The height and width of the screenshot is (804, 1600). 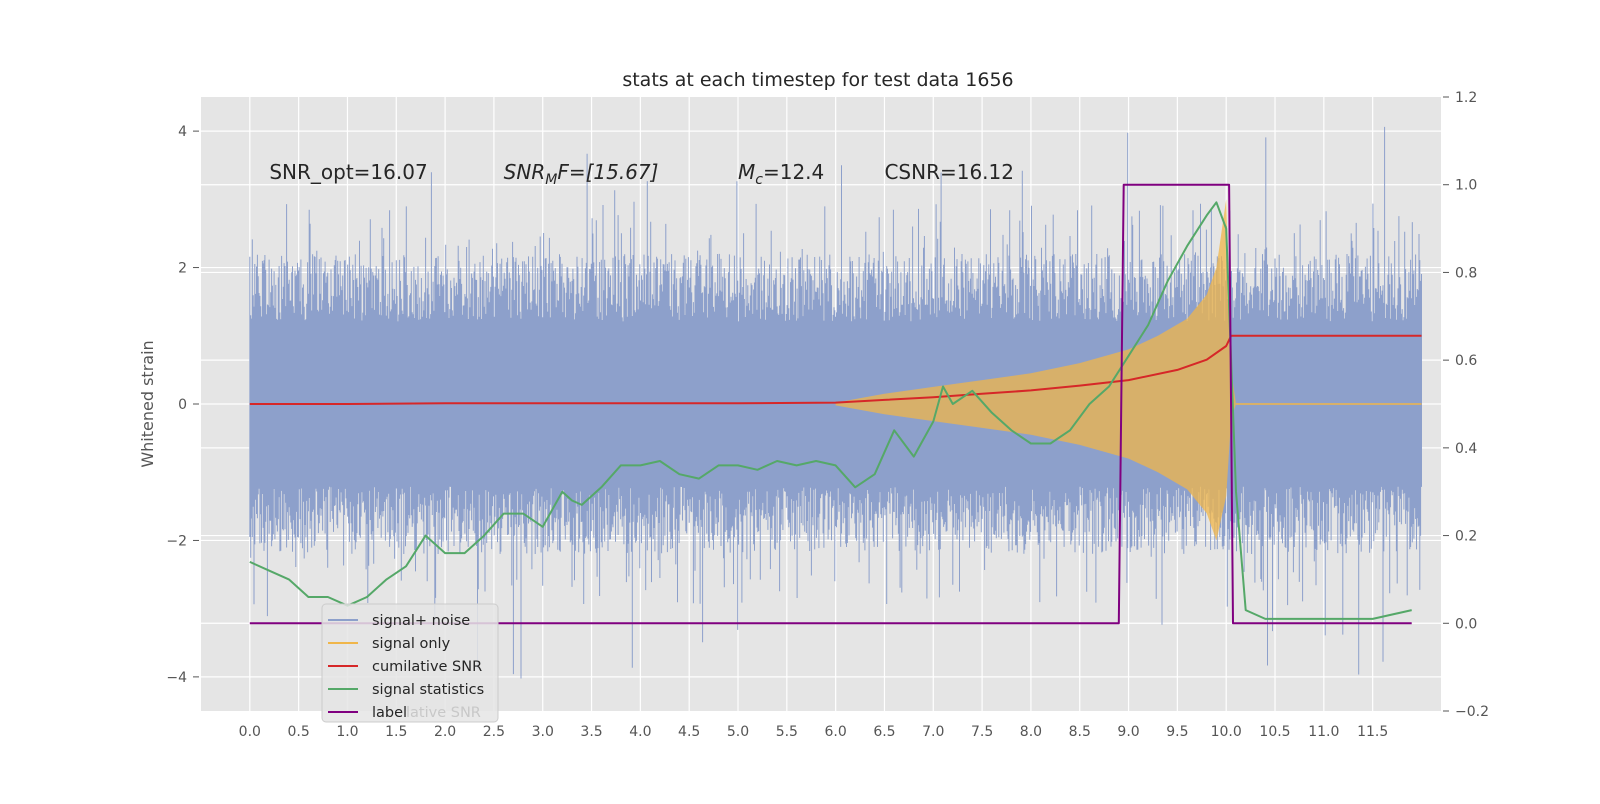 What do you see at coordinates (1031, 732) in the screenshot?
I see `x-tick-label: 8.0` at bounding box center [1031, 732].